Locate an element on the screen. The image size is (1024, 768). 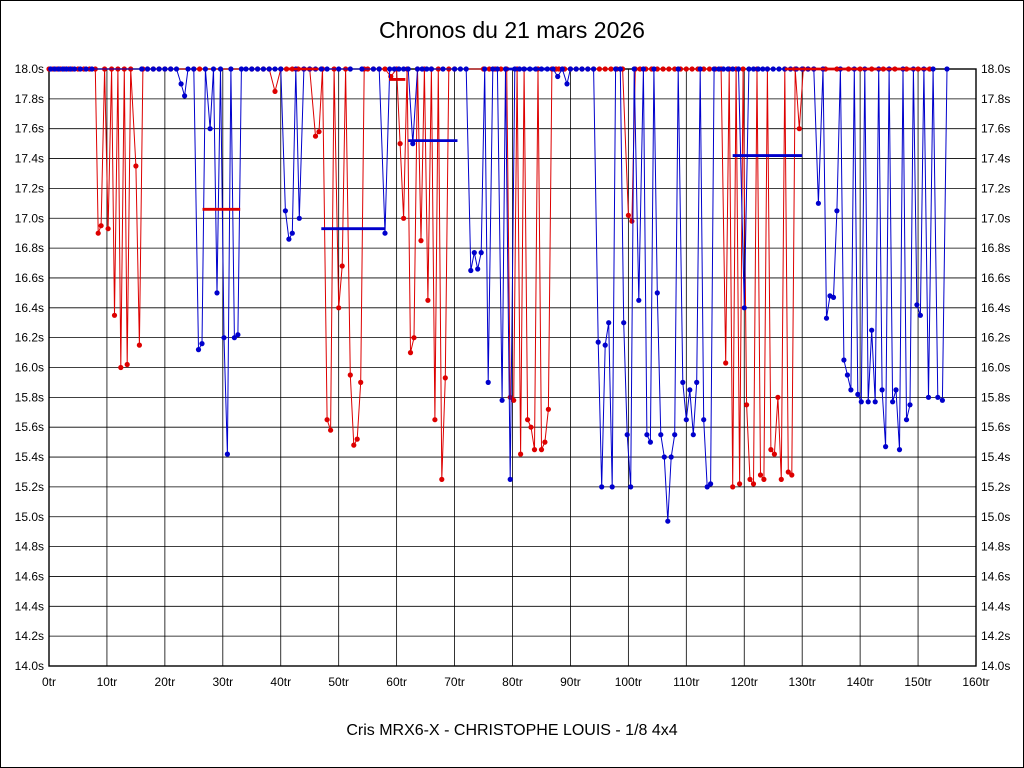
y-tick-label-left: 18.0s is located at coordinates (29, 69).